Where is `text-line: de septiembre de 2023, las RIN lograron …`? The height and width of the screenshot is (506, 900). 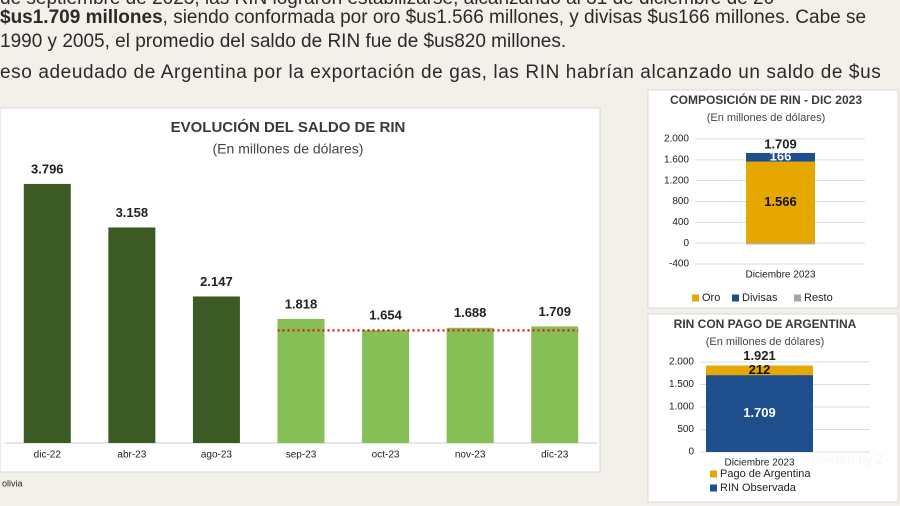 text-line: de septiembre de 2023, las RIN lograron … is located at coordinates (387, 5).